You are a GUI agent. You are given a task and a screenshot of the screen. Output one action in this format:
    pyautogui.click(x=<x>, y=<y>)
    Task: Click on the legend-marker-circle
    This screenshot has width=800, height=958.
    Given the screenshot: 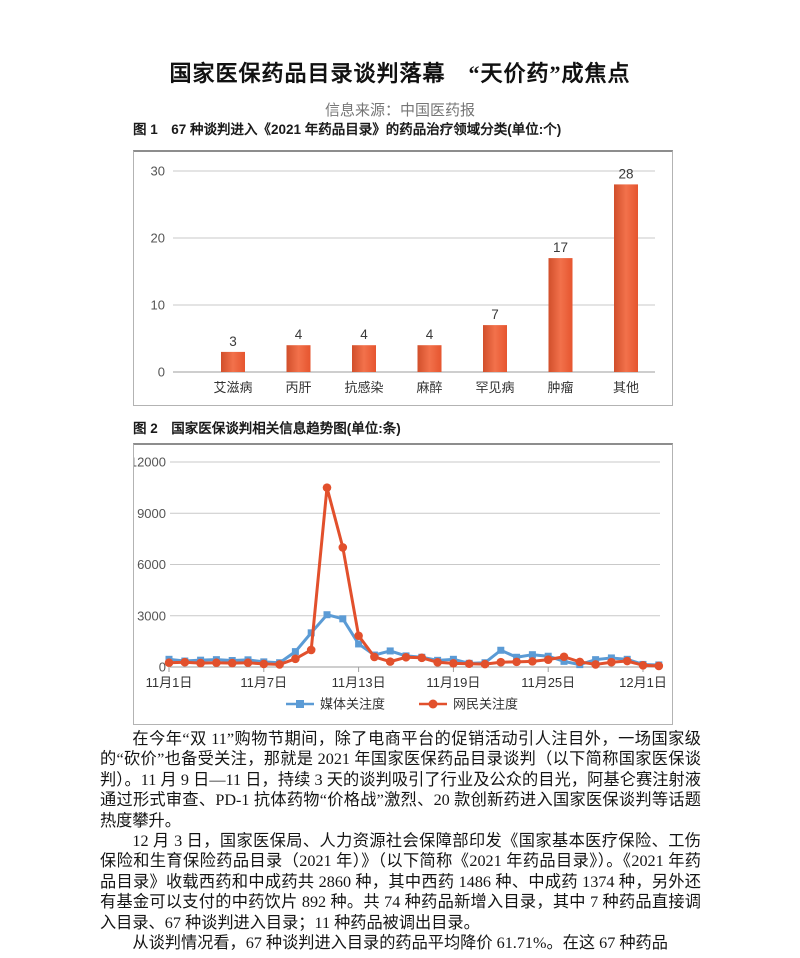 What is the action you would take?
    pyautogui.click(x=433, y=704)
    